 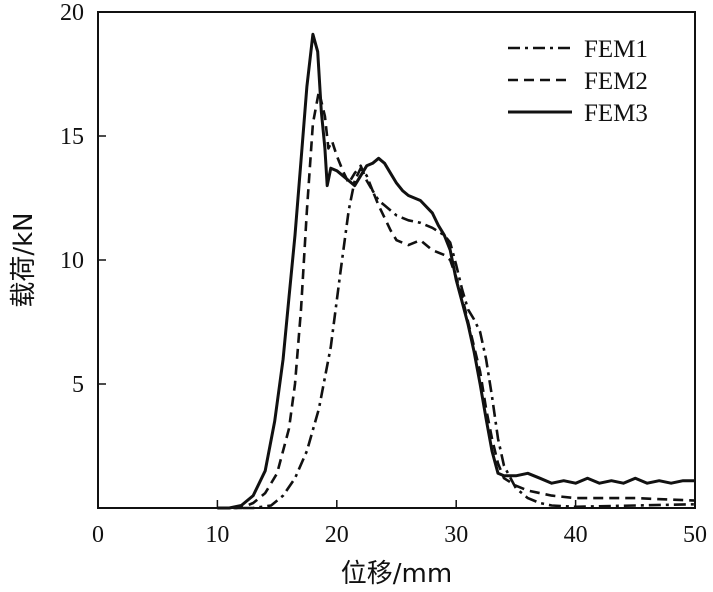 What do you see at coordinates (24, 259) in the screenshot?
I see `y-axis-title: 载荷/kN` at bounding box center [24, 259].